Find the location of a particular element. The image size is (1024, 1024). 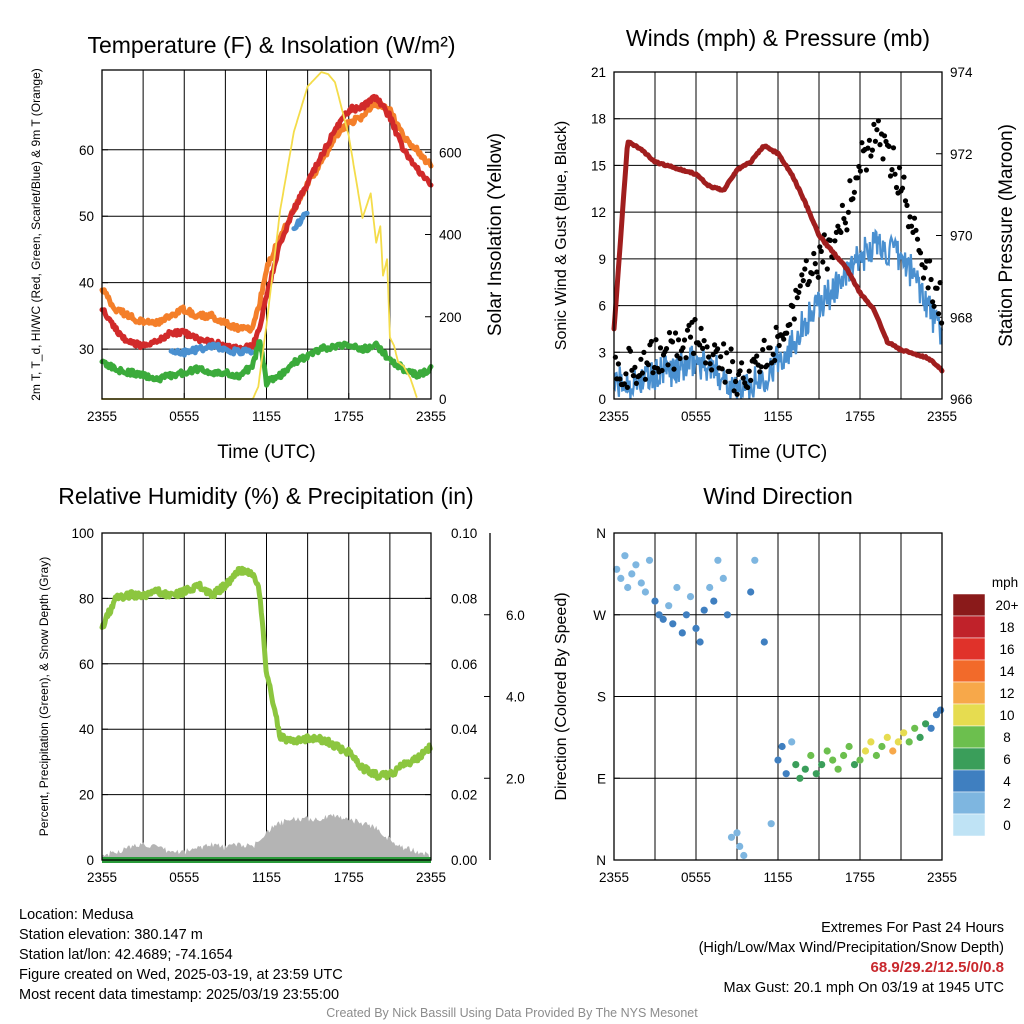

station-location: Location: Medusa is located at coordinates (76, 915).